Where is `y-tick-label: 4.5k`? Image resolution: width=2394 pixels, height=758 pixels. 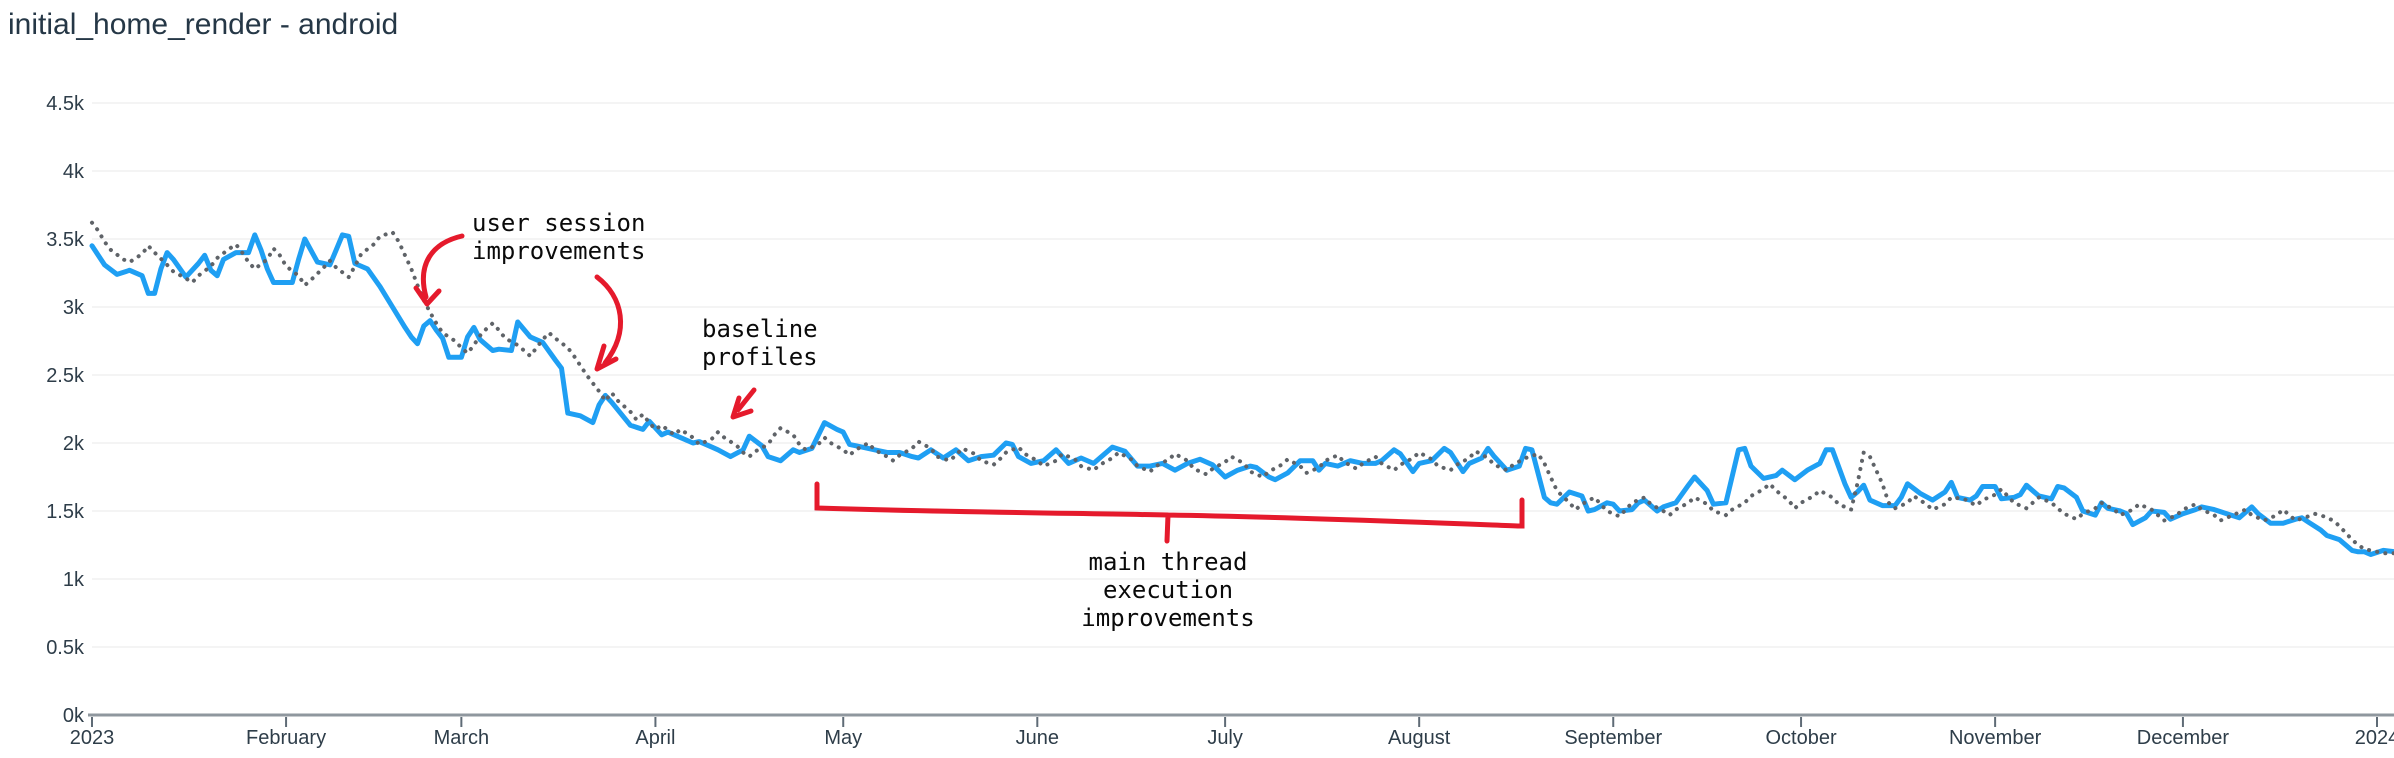
y-tick-label: 4.5k is located at coordinates (65, 104).